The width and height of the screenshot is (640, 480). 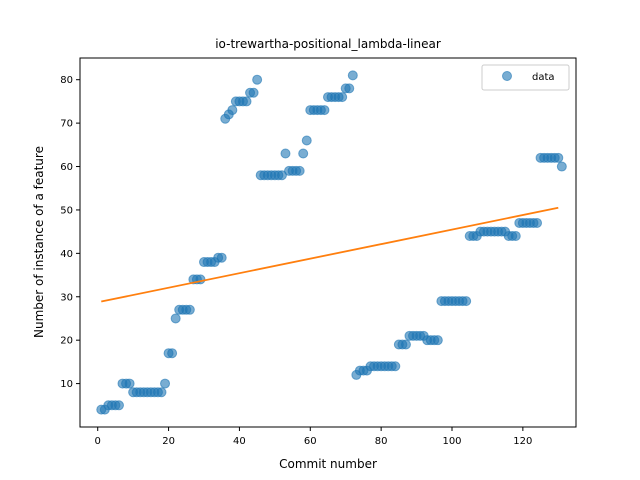 I want to click on y-tick-label: 30, so click(x=66, y=297).